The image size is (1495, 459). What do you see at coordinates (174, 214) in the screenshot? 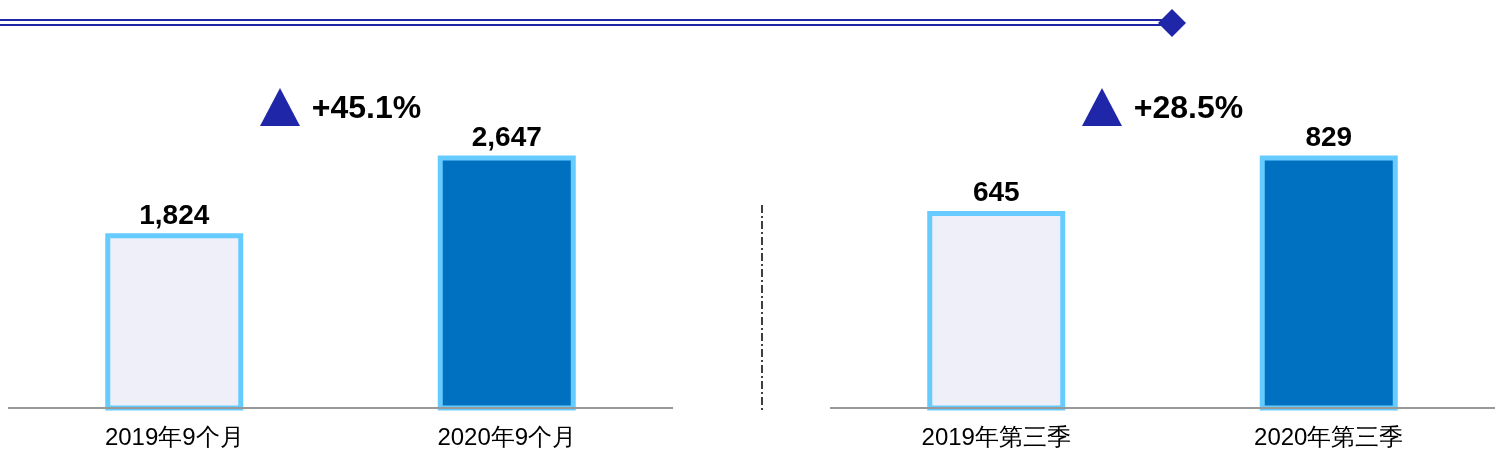
I see `data-label: 1,824` at bounding box center [174, 214].